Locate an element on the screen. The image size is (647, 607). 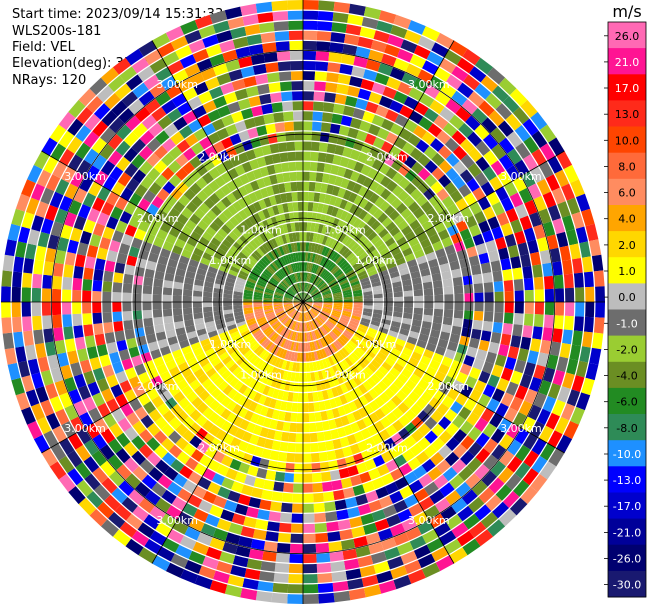
colorbar-swatch is located at coordinates (627, 35).